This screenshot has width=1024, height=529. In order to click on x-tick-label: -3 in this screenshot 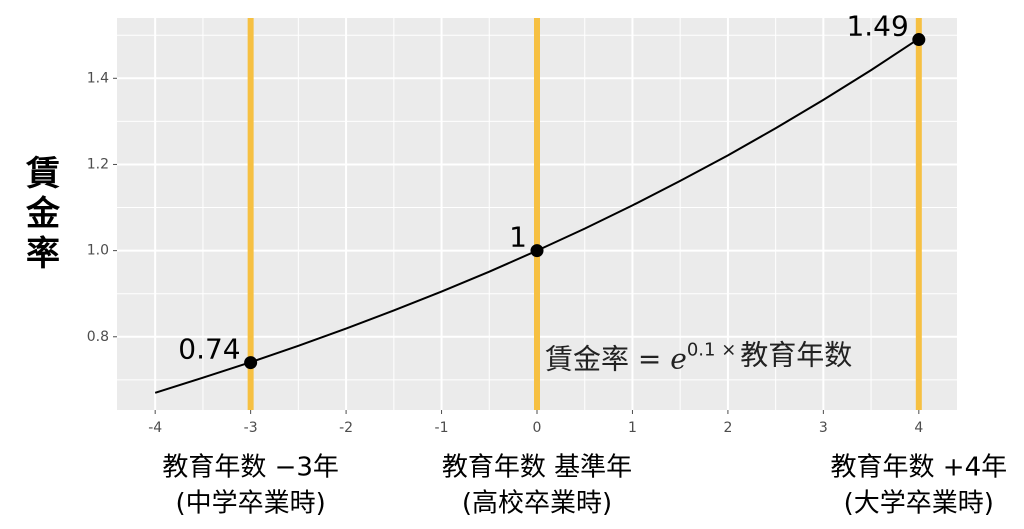, I will do `click(251, 428)`.